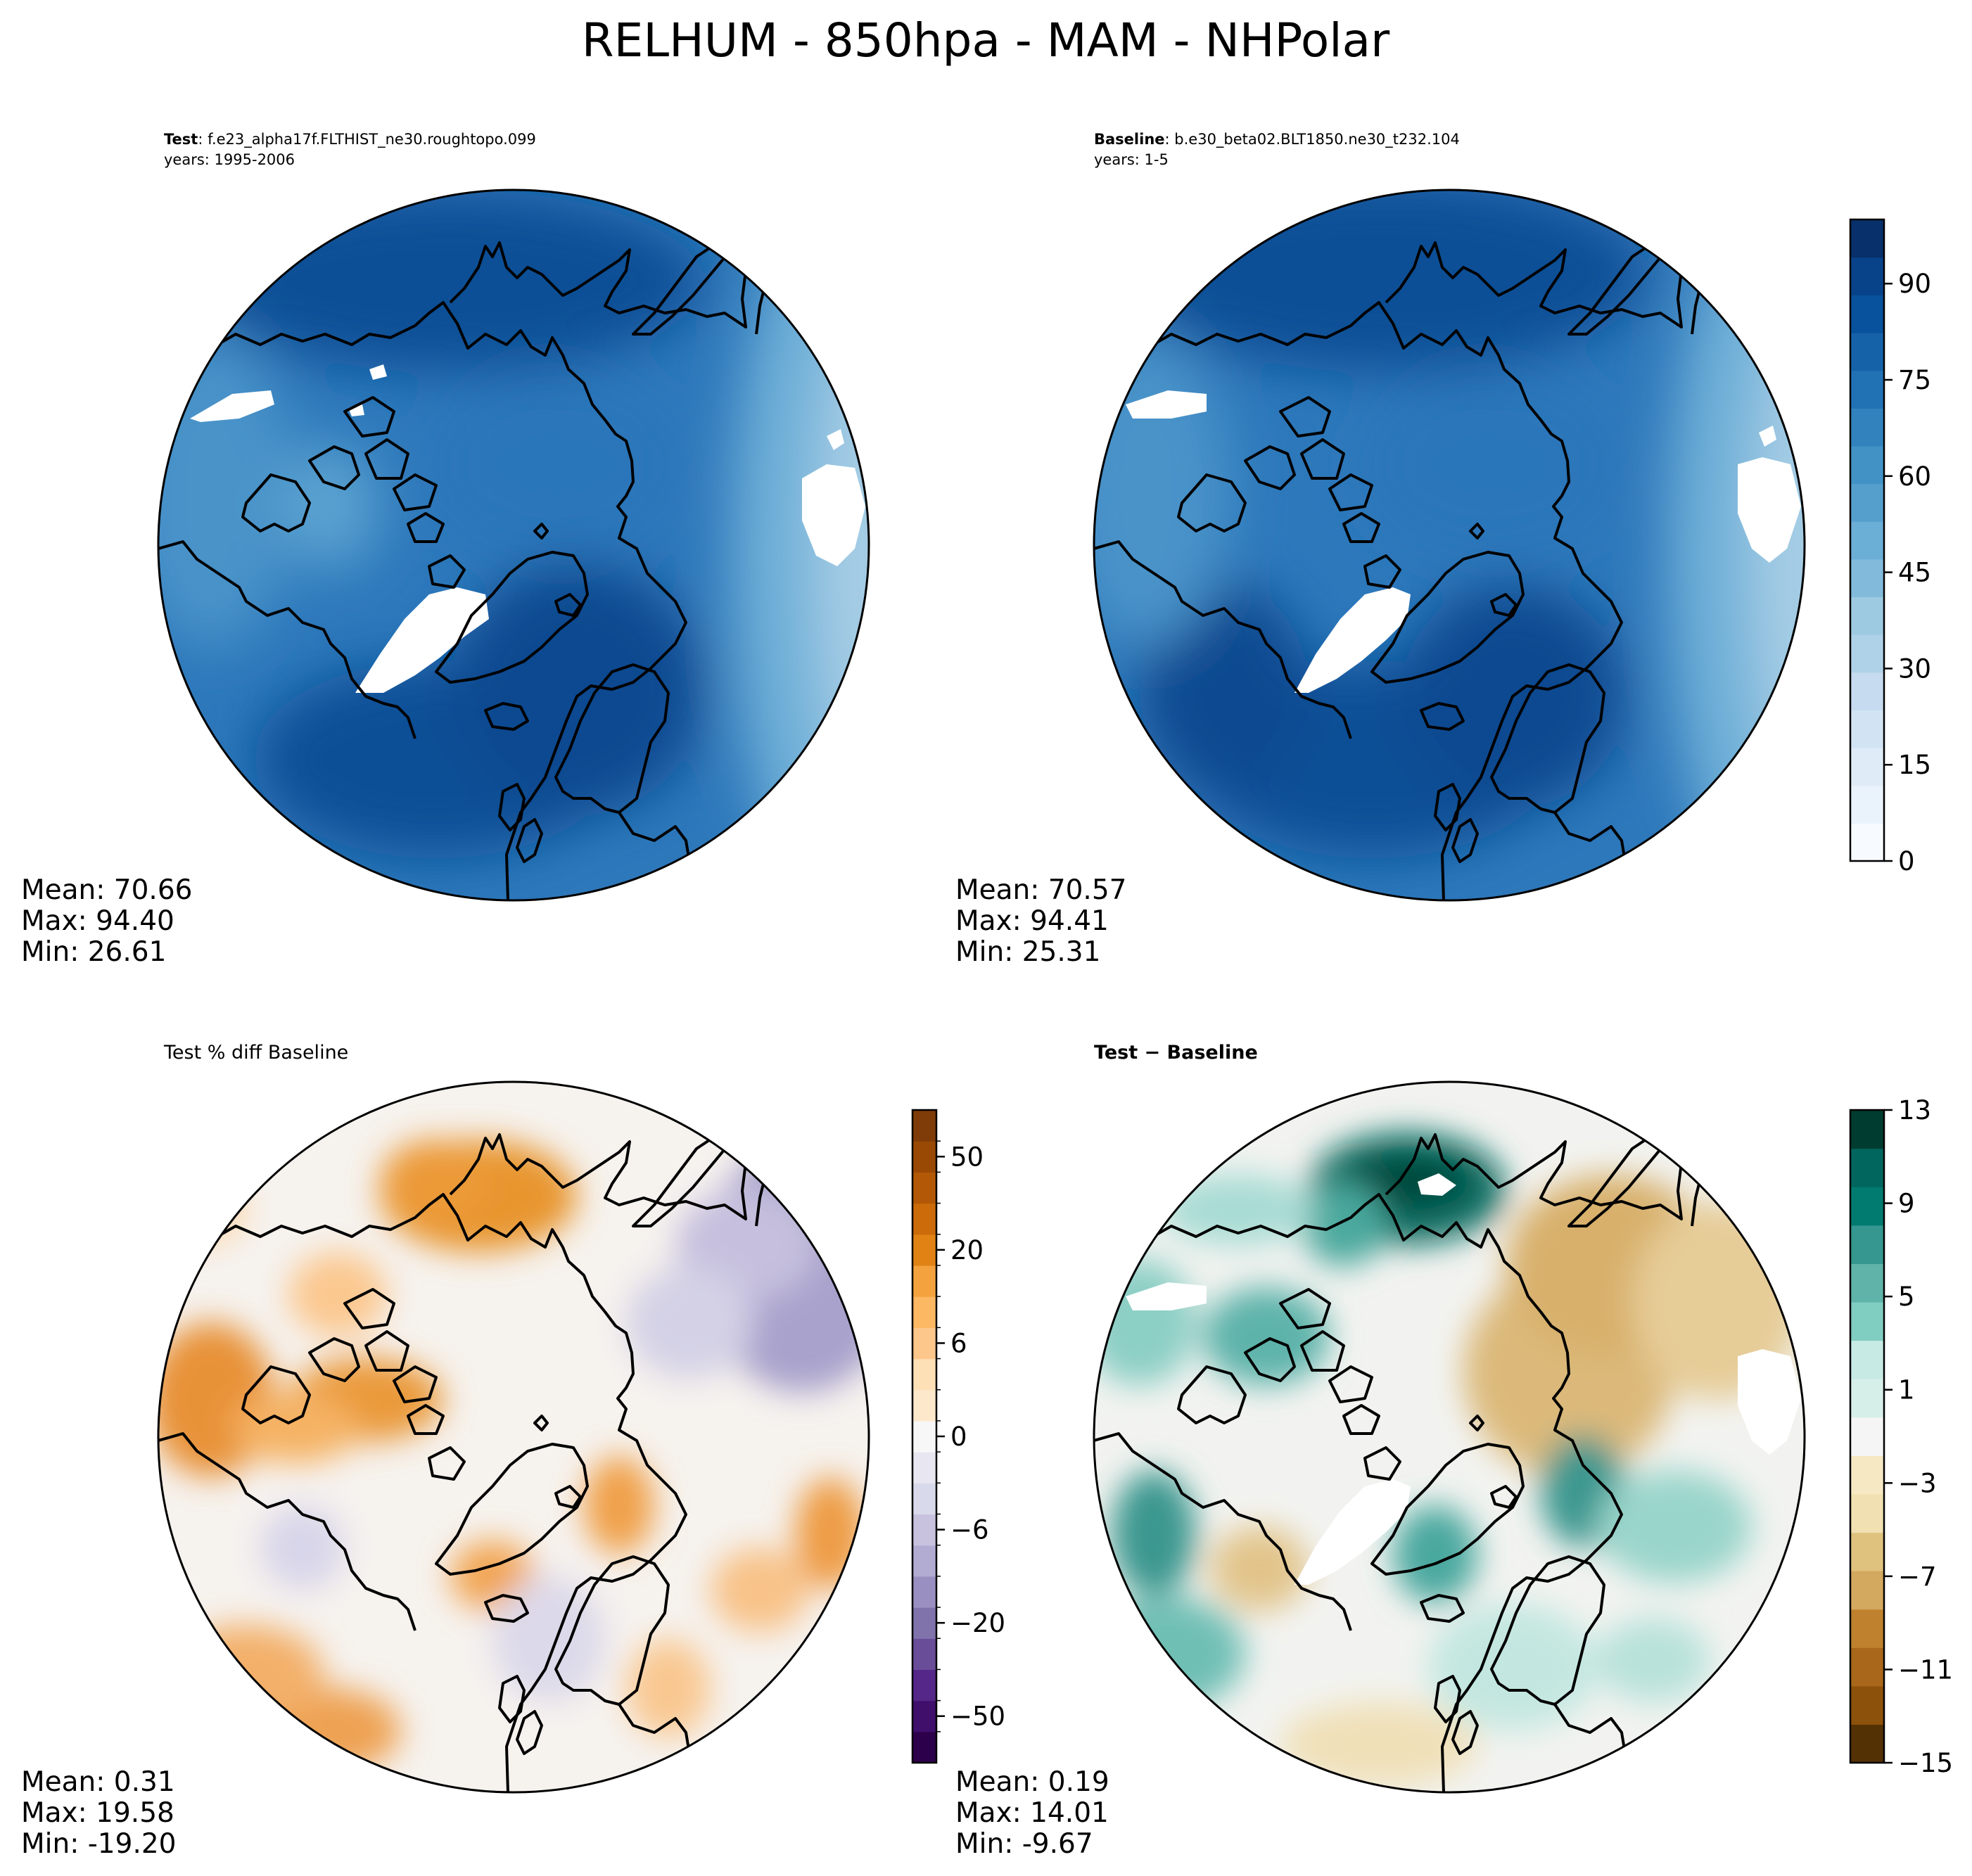 This screenshot has width=1972, height=1876. I want to click on colorbar-diff: −15 −11 −7 −3 1 5 9 13, so click(1901, 1436).